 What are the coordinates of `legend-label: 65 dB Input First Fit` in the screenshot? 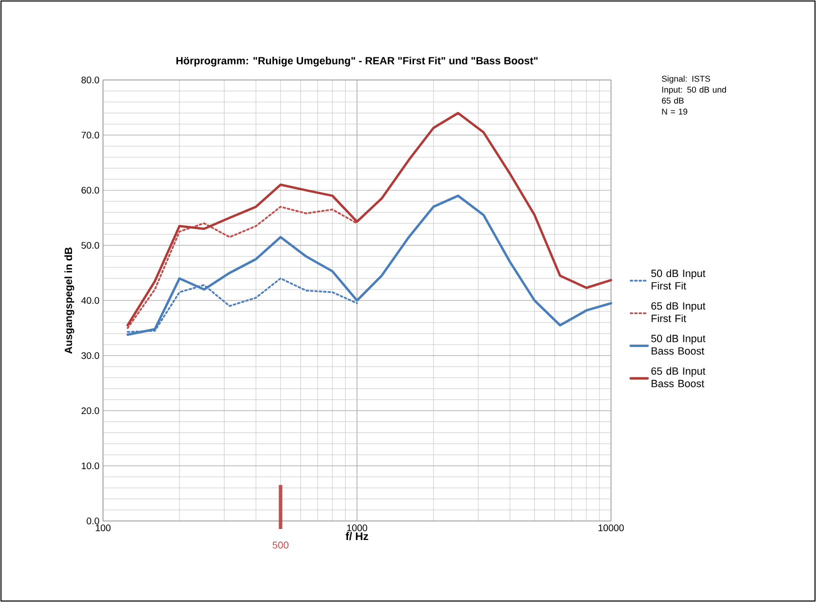 It's located at (678, 312).